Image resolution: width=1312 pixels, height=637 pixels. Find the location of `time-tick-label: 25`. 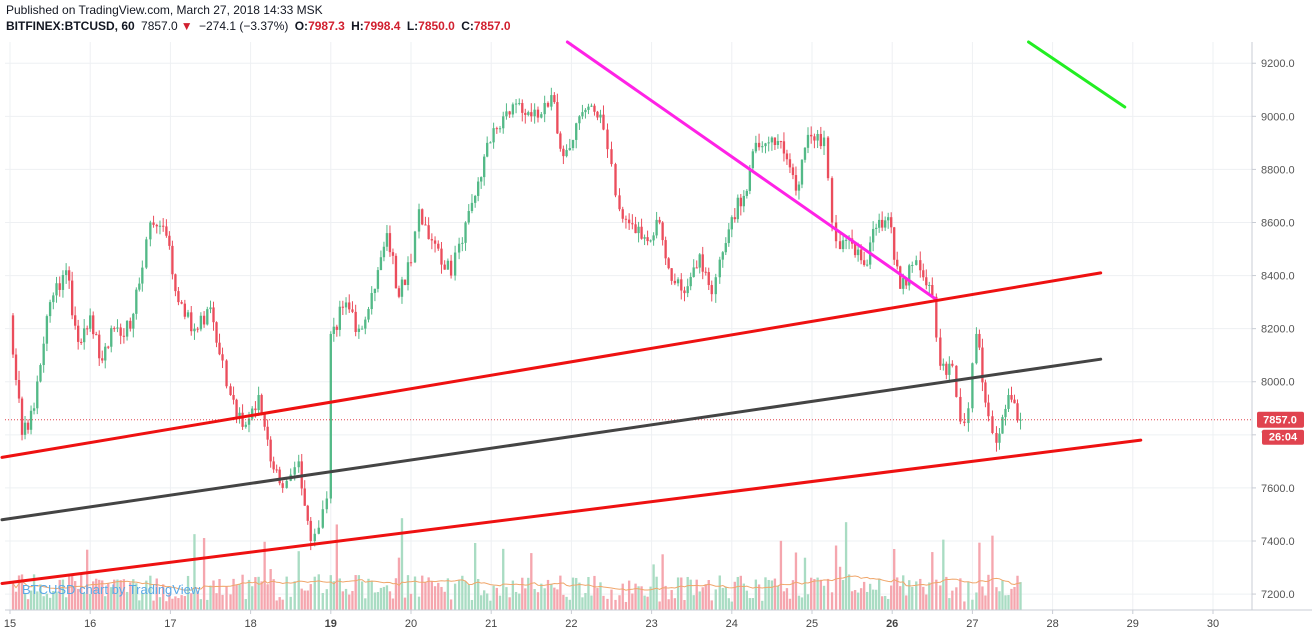

time-tick-label: 25 is located at coordinates (812, 624).